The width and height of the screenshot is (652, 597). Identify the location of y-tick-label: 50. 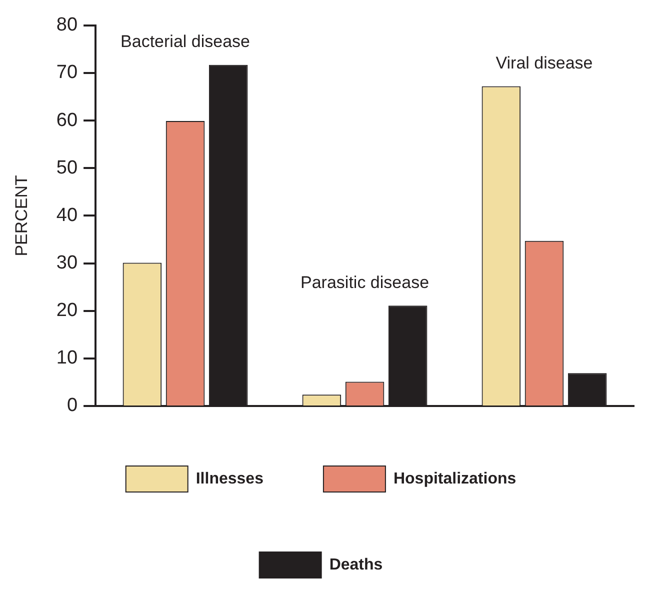
(67, 167).